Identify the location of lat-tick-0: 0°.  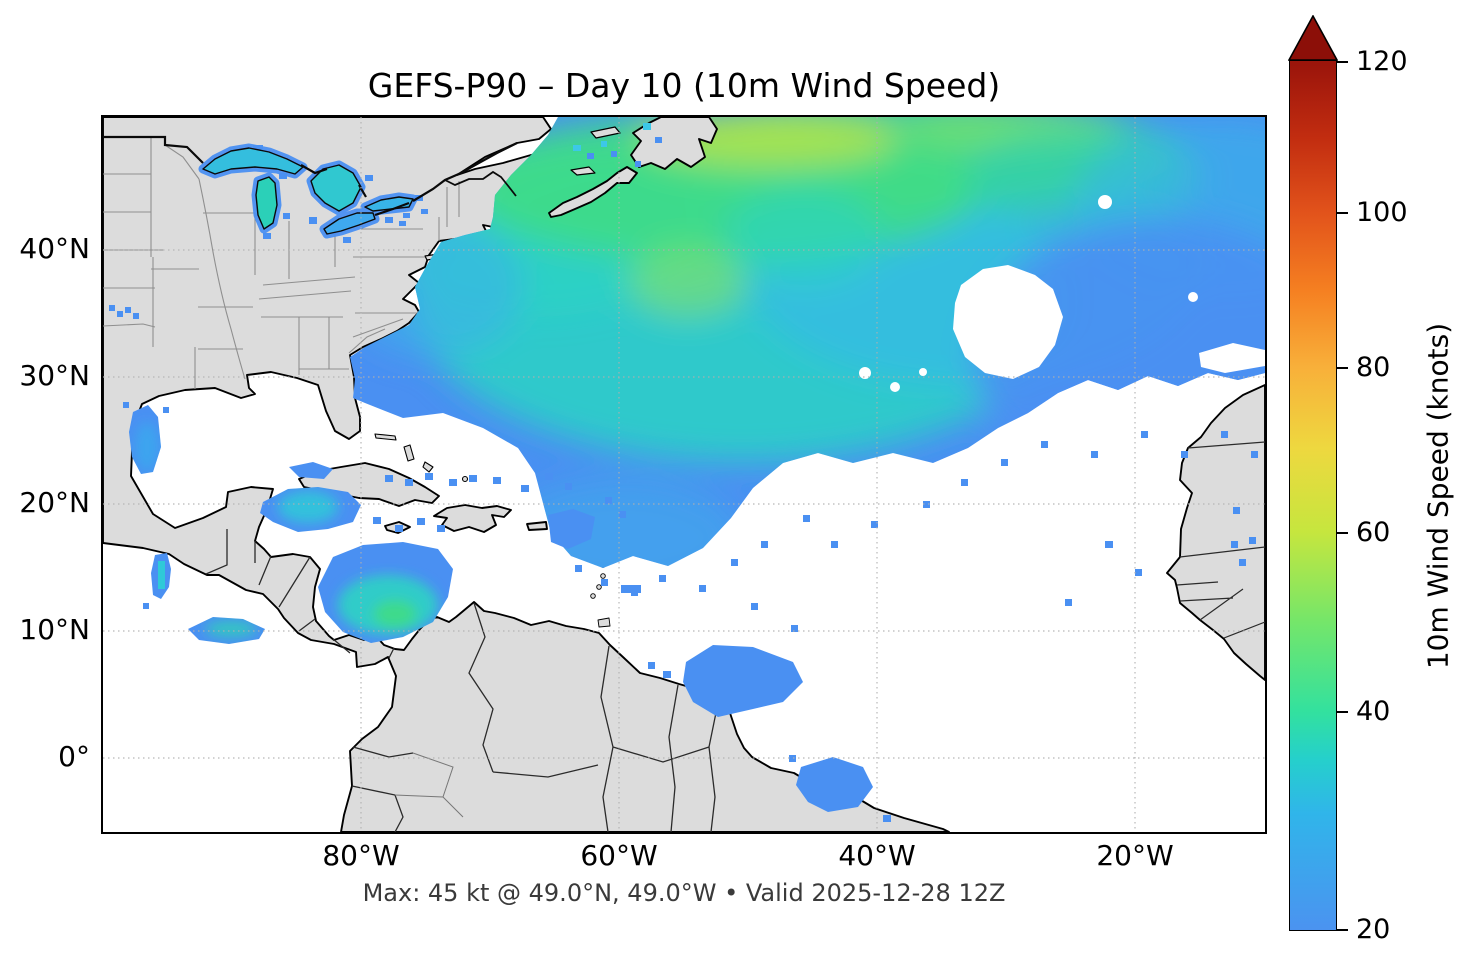
(74, 756).